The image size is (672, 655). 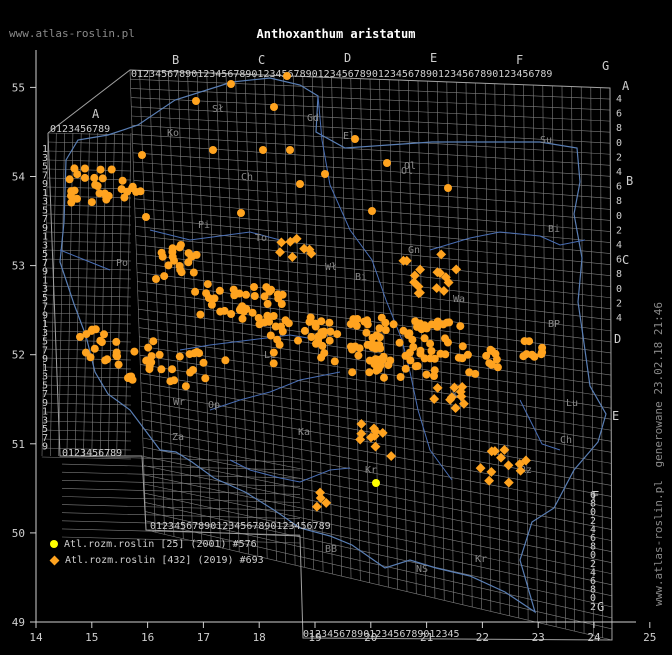 What do you see at coordinates (259, 637) in the screenshot?
I see `x-tick-label: 18` at bounding box center [259, 637].